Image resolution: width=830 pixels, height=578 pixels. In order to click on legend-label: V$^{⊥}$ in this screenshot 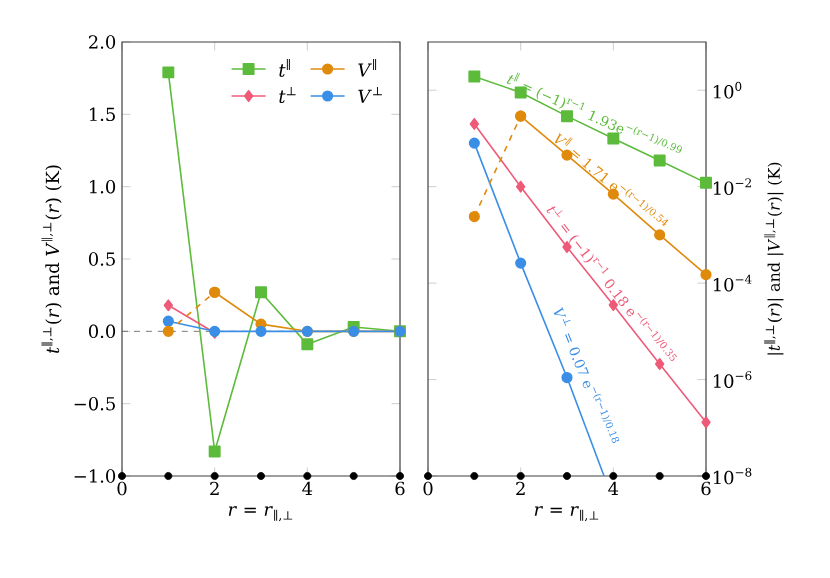, I will do `click(370, 94)`.